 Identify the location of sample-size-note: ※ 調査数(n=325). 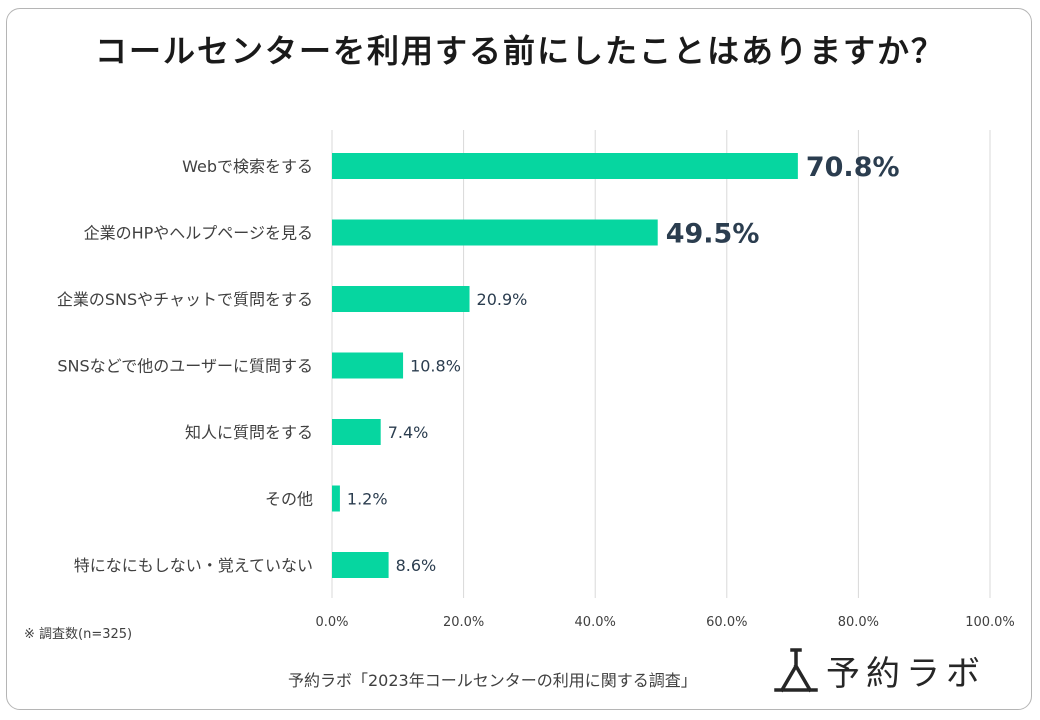
(78, 634).